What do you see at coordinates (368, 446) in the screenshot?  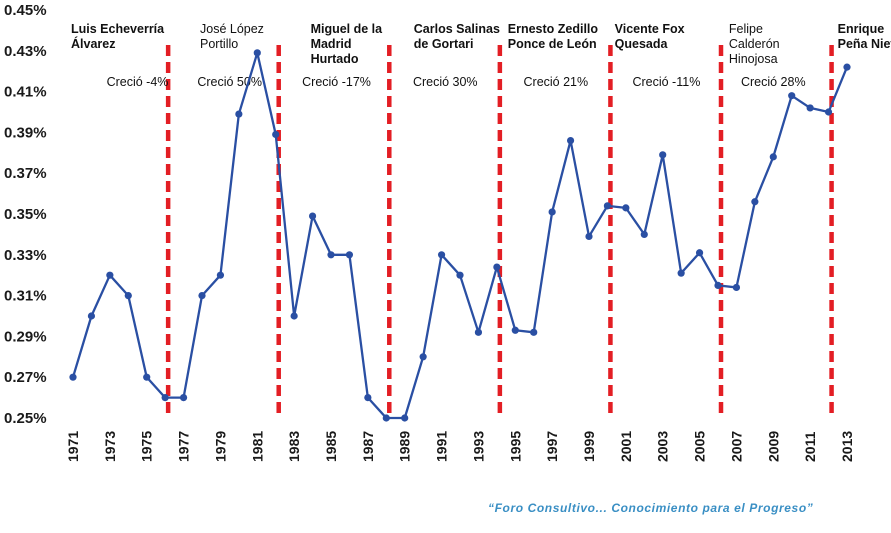 I see `x-tick-label: 1987` at bounding box center [368, 446].